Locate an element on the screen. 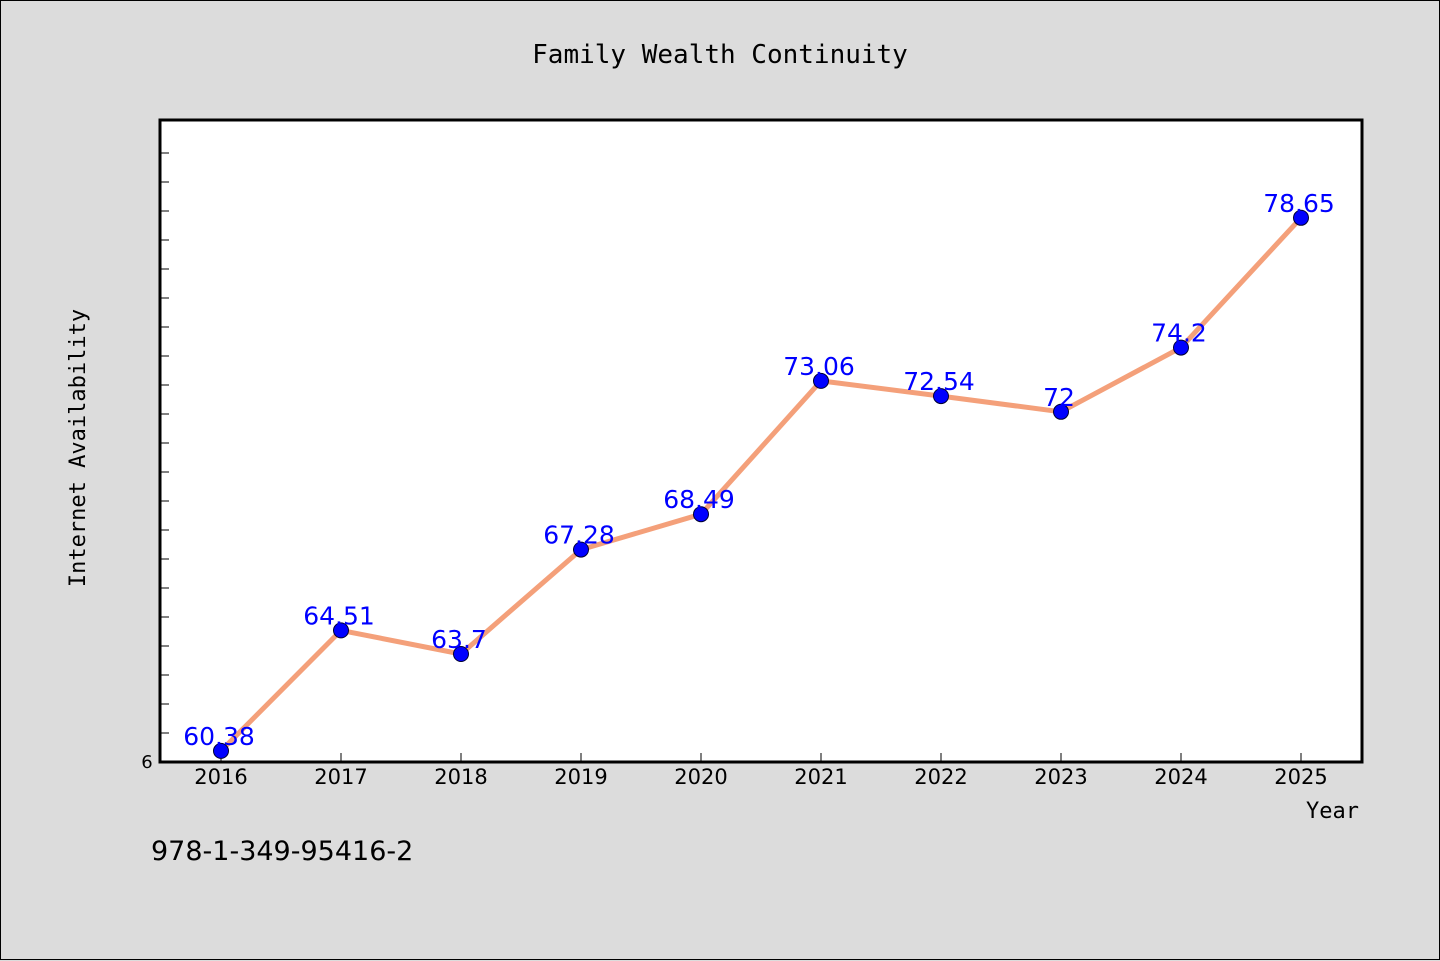 This screenshot has width=1440, height=961. data-label: 64.51 is located at coordinates (339, 615).